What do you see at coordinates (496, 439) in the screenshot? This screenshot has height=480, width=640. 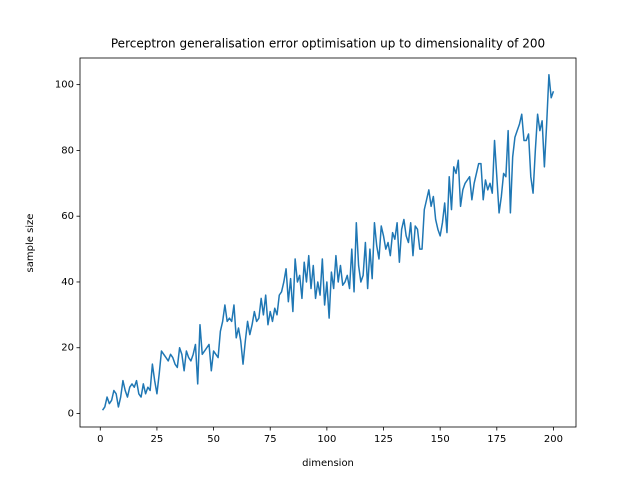 I see `x-tick-label: 175` at bounding box center [496, 439].